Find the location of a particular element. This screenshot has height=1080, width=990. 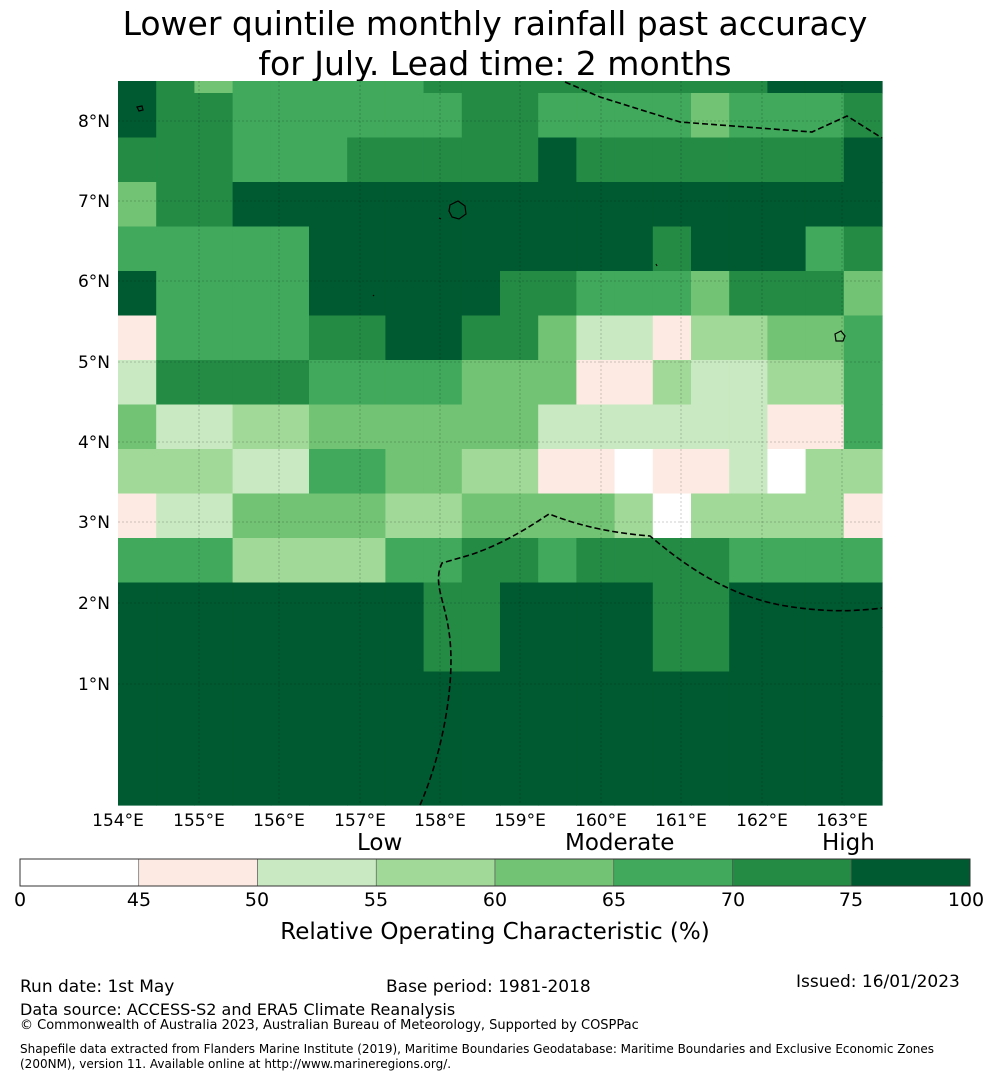

longitude-label: 160°E is located at coordinates (601, 821).